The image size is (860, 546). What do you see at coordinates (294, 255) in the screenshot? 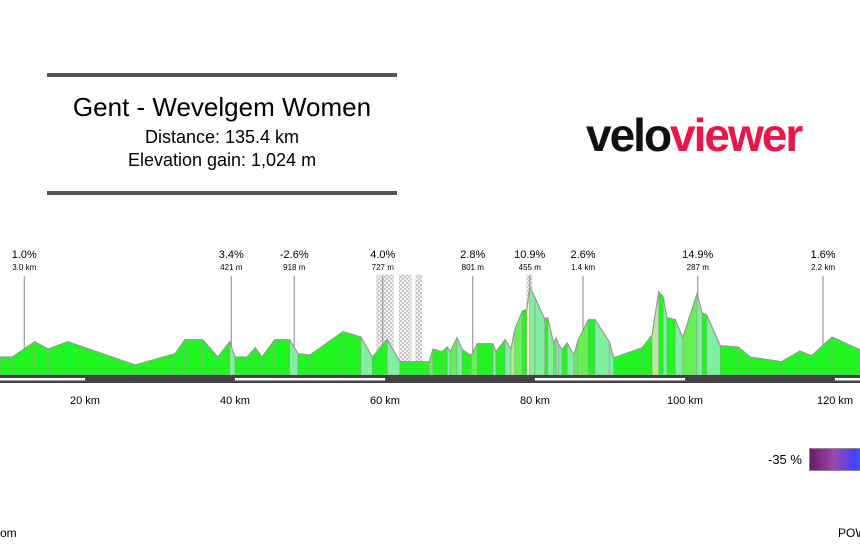
I see `climb-grade-label: -2.6%` at bounding box center [294, 255].